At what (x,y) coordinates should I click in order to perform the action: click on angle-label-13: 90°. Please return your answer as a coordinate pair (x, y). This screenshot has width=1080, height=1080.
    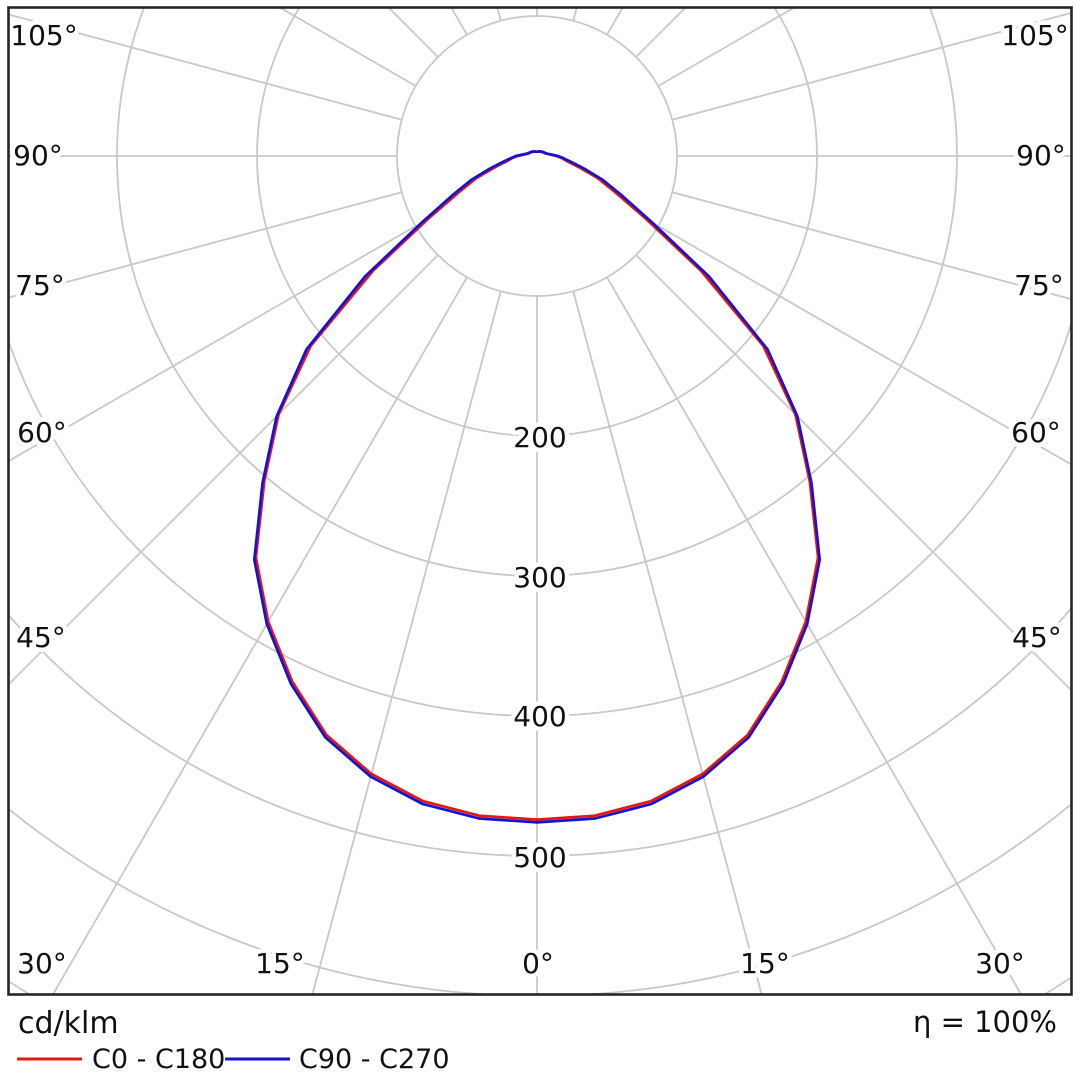
    Looking at the image, I should click on (1041, 155).